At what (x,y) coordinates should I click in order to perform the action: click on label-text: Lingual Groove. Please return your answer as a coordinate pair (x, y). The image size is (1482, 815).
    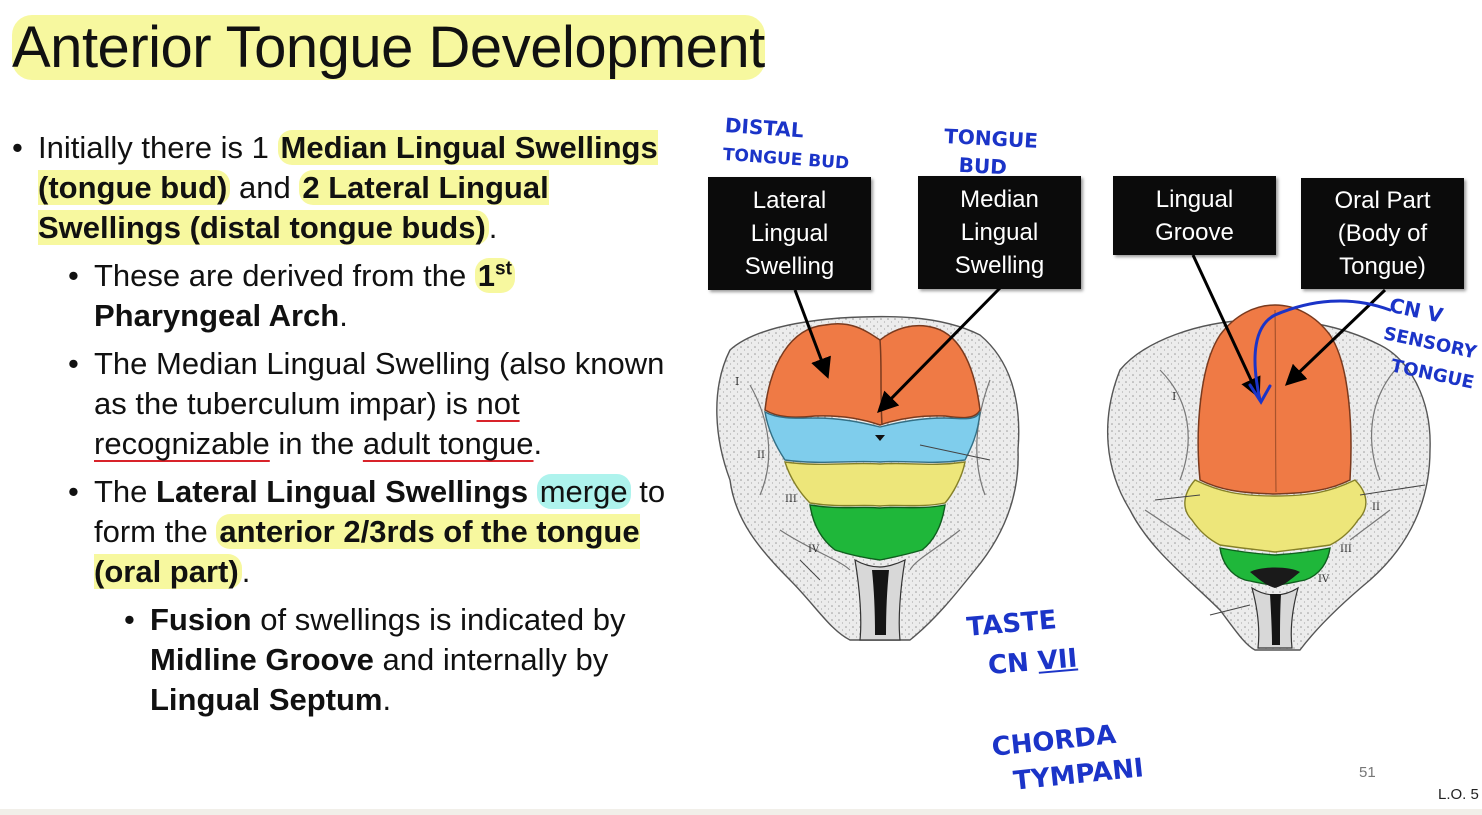
    Looking at the image, I should click on (1194, 216).